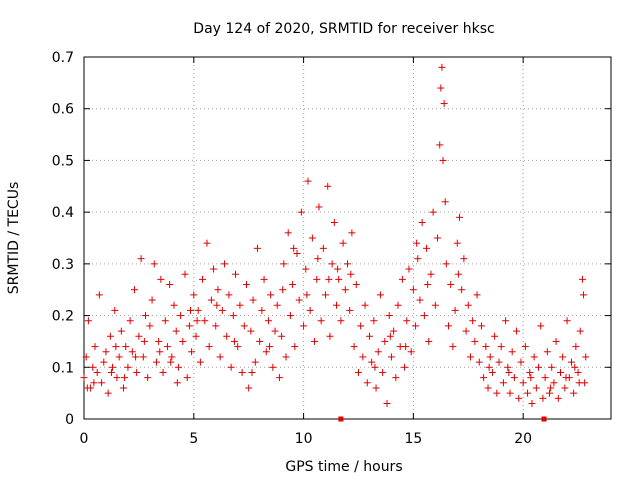 This screenshot has height=480, width=640. Describe the element at coordinates (63, 161) in the screenshot. I see `y-tick-label: 0.5` at that location.